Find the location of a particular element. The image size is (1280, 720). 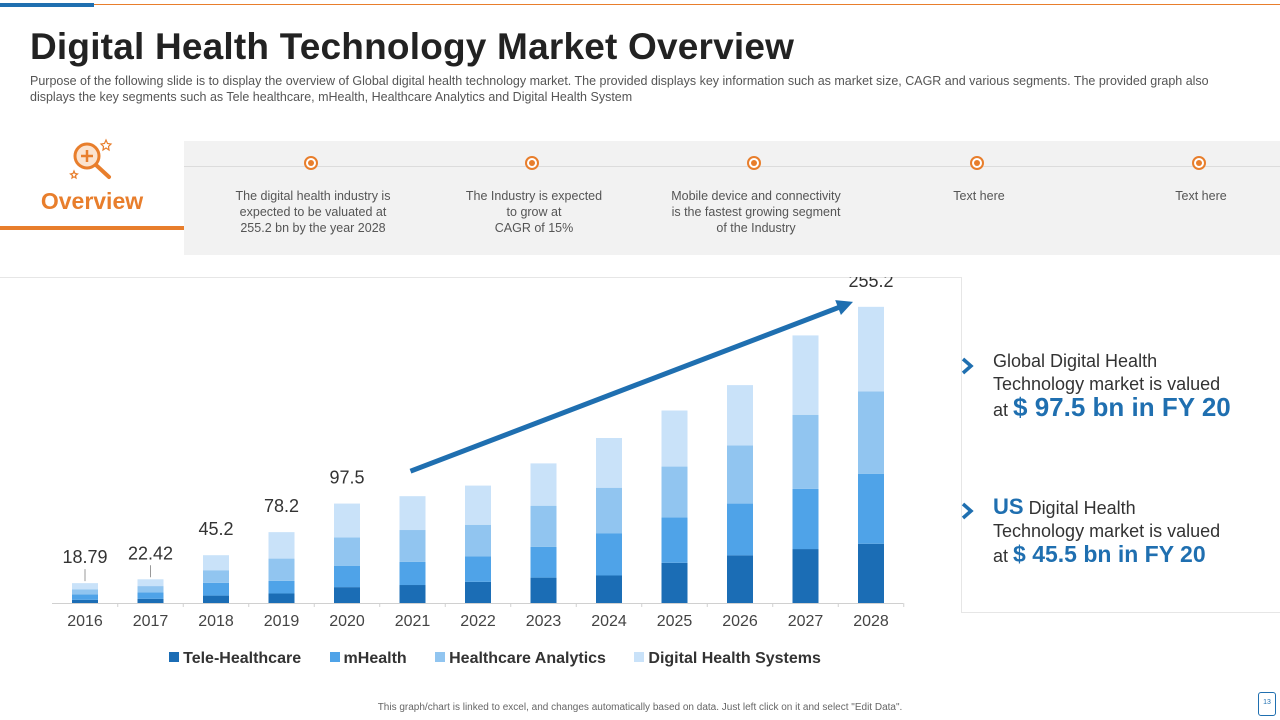

total-label-2028: 255.2 is located at coordinates (870, 284).